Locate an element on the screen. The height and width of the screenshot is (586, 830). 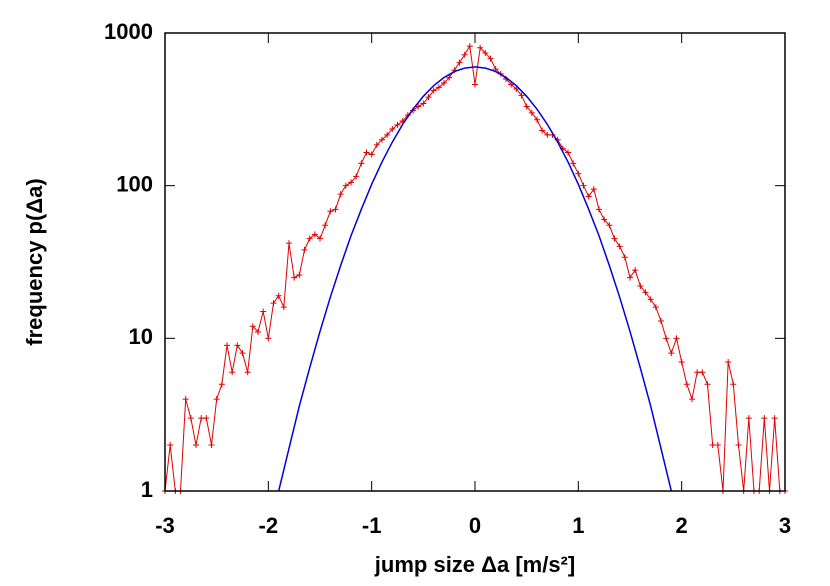
x-tick-label: -3 is located at coordinates (165, 525).